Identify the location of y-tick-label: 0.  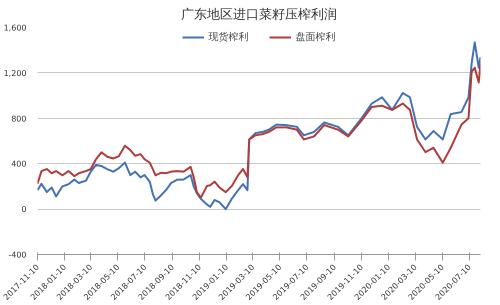
(24, 209).